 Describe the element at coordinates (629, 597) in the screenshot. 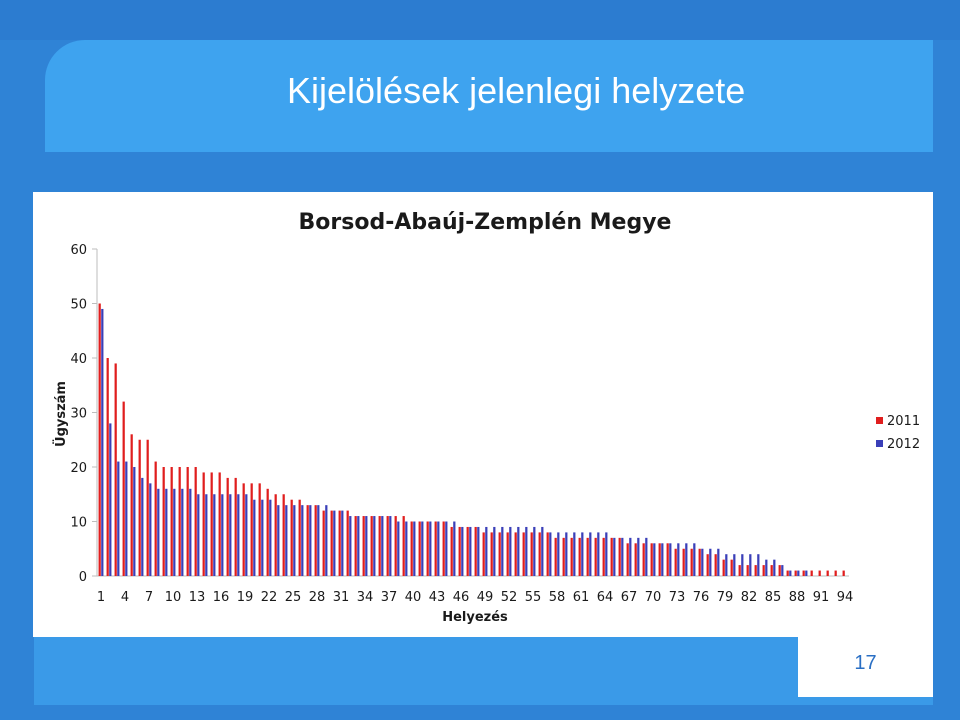

I see `x-tick-label: 67` at that location.